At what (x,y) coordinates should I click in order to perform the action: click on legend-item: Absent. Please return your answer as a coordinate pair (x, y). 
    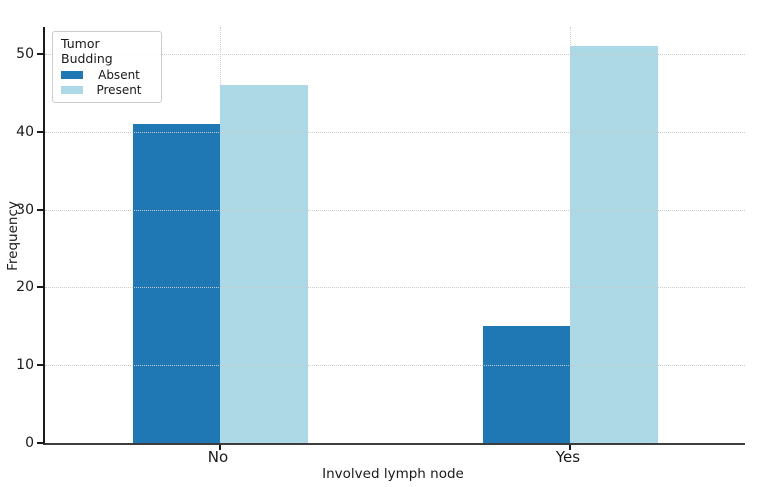
    Looking at the image, I should click on (107, 75).